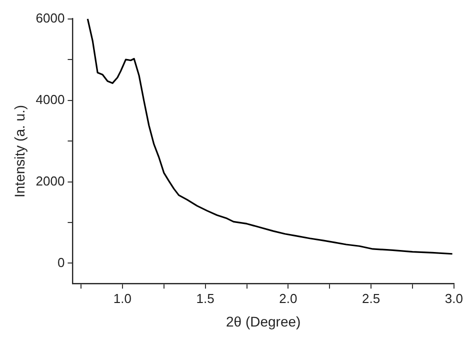 The width and height of the screenshot is (474, 343). I want to click on x-tick-label: 3.0, so click(454, 298).